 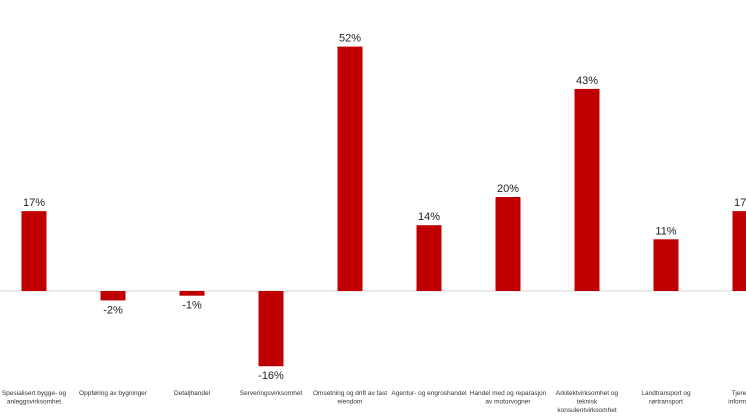 What do you see at coordinates (350, 398) in the screenshot?
I see `category-label-4: Omsetning og drift av fast eiendom` at bounding box center [350, 398].